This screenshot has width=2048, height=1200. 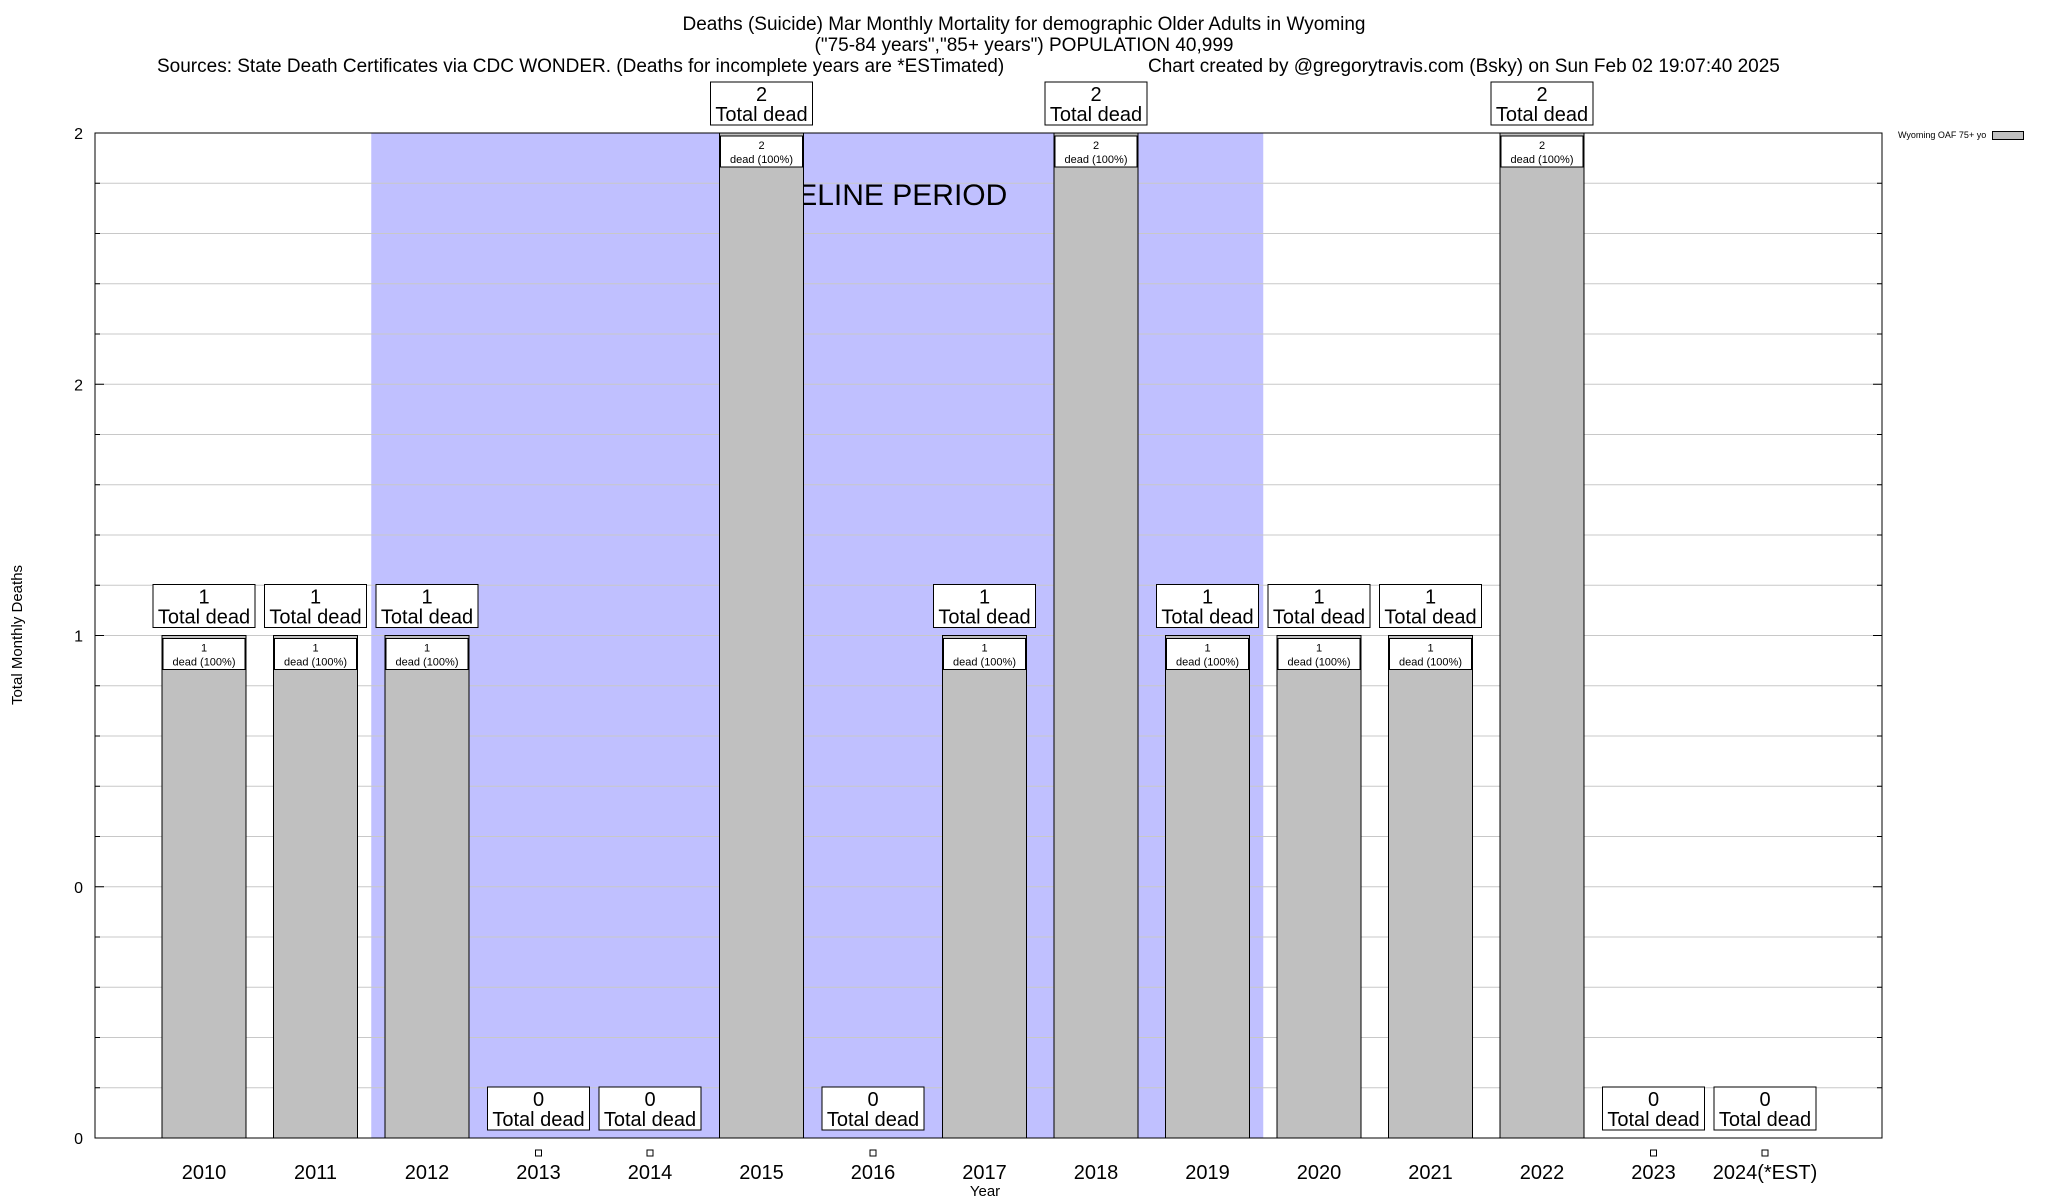 What do you see at coordinates (538, 1173) in the screenshot?
I see `x-tick-label: 2013` at bounding box center [538, 1173].